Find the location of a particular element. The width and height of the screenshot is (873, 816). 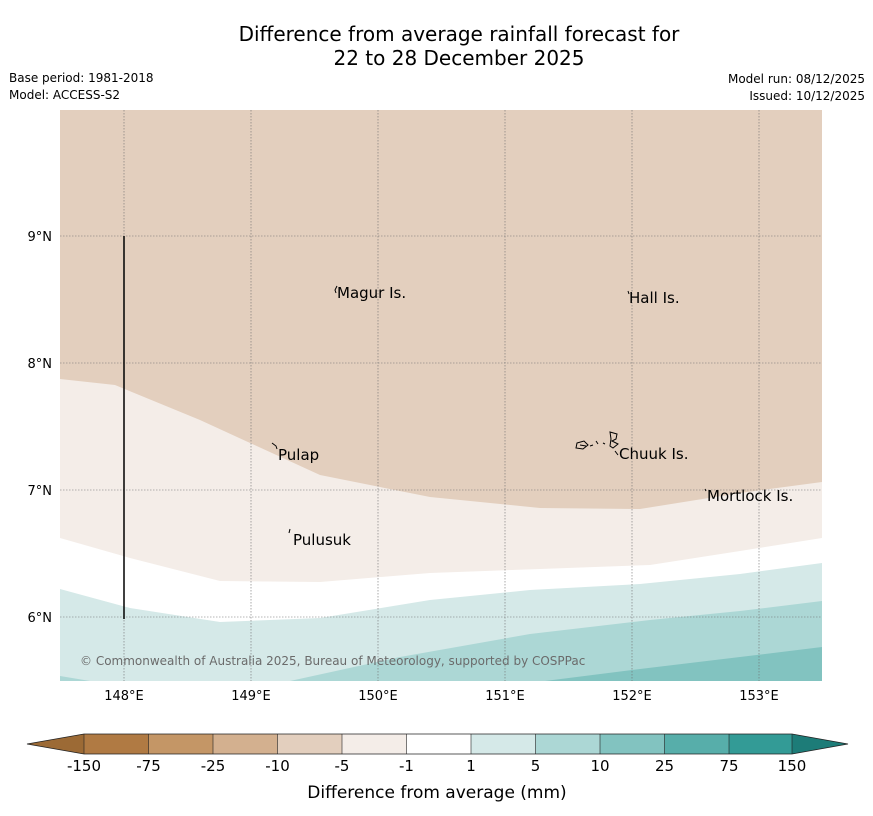

lon-label: 152°E is located at coordinates (632, 696).